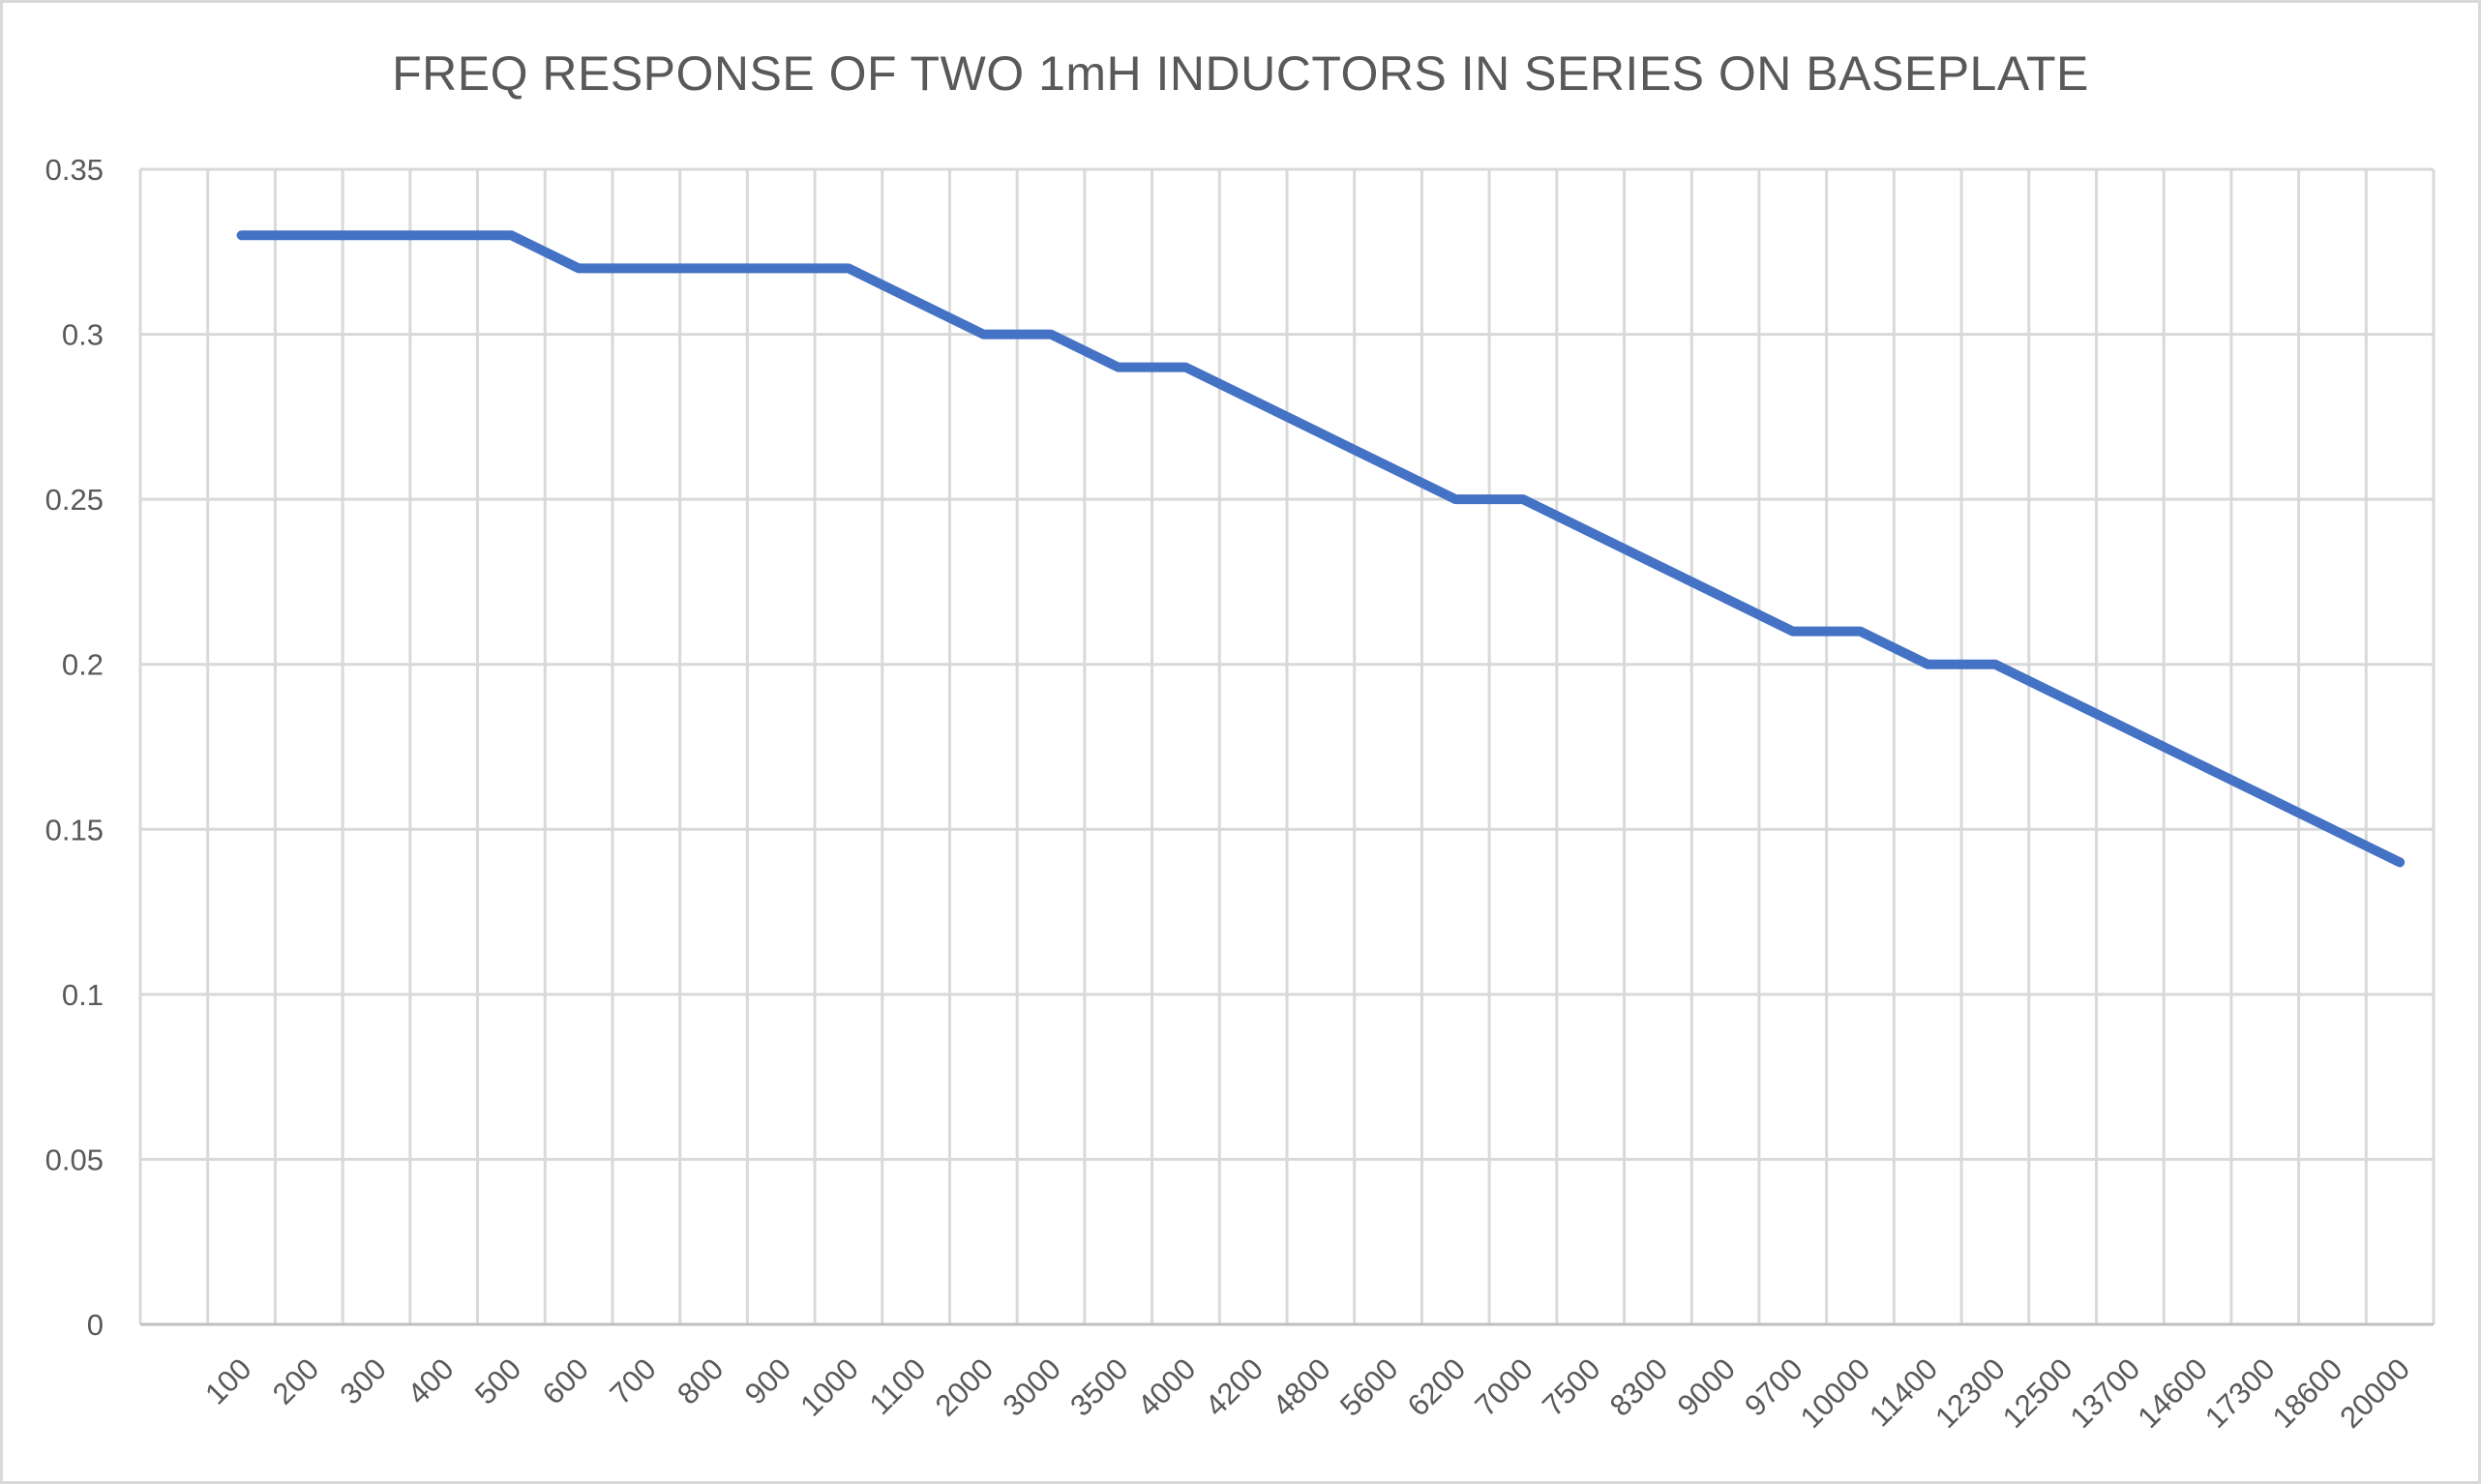 This screenshot has height=1484, width=2481. Describe the element at coordinates (74, 170) in the screenshot. I see `y-tick-label: 0.35` at that location.